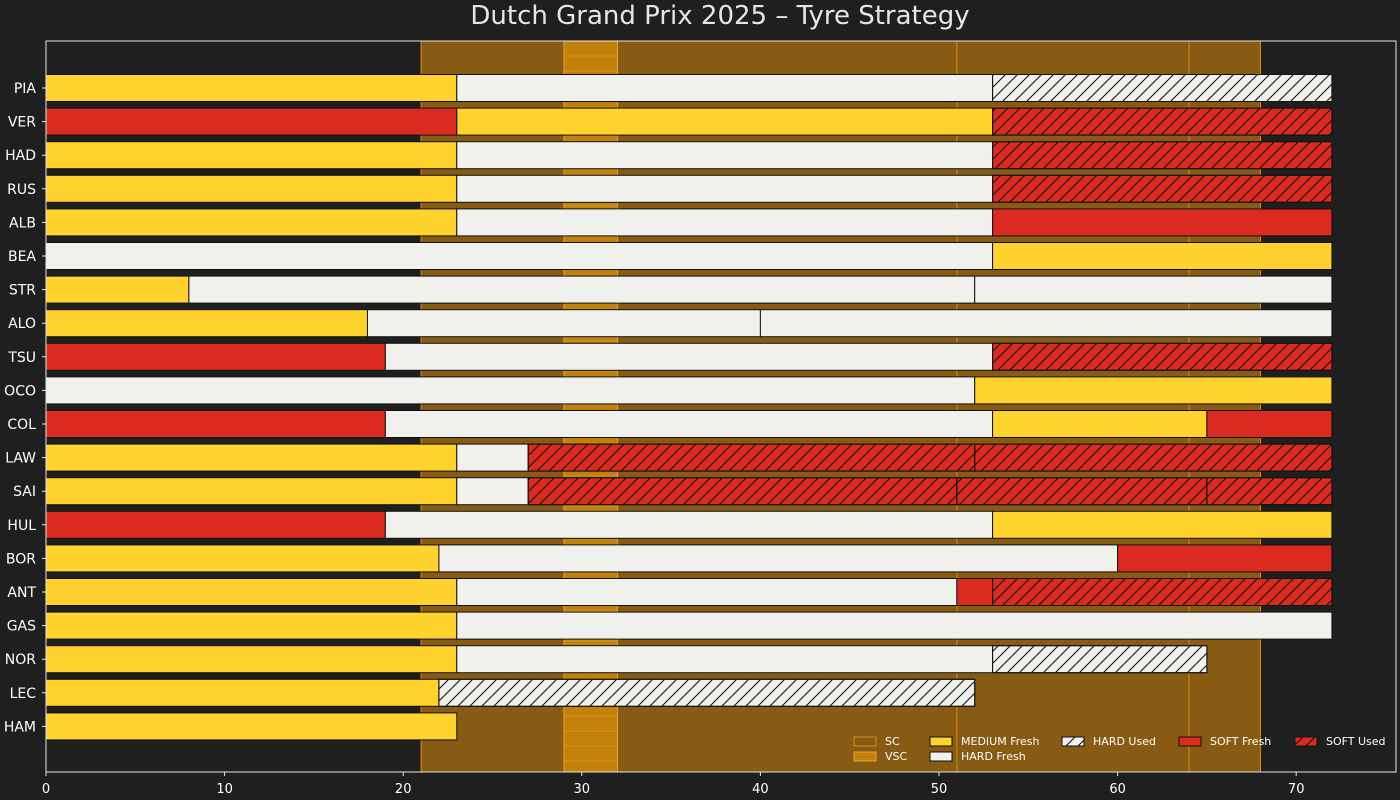 The height and width of the screenshot is (800, 1400). I want to click on driver-row-bea: BEA, so click(670, 256).